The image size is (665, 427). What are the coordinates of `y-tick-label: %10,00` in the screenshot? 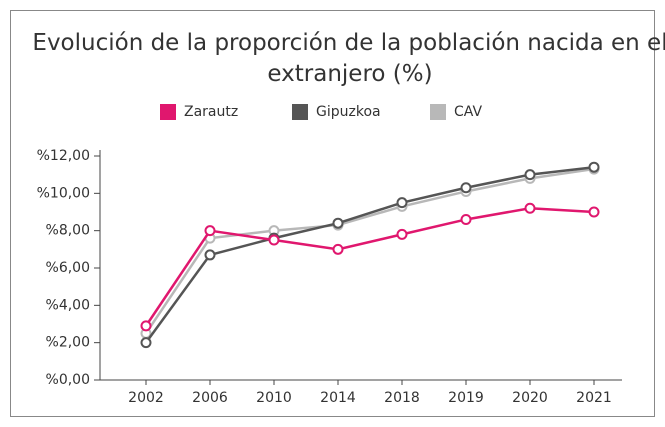 It's located at (63, 193).